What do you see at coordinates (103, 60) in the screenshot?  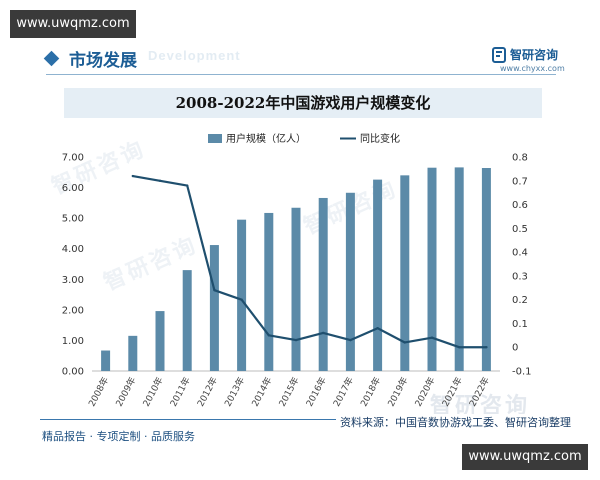 I see `section-title: 市场发展` at bounding box center [103, 60].